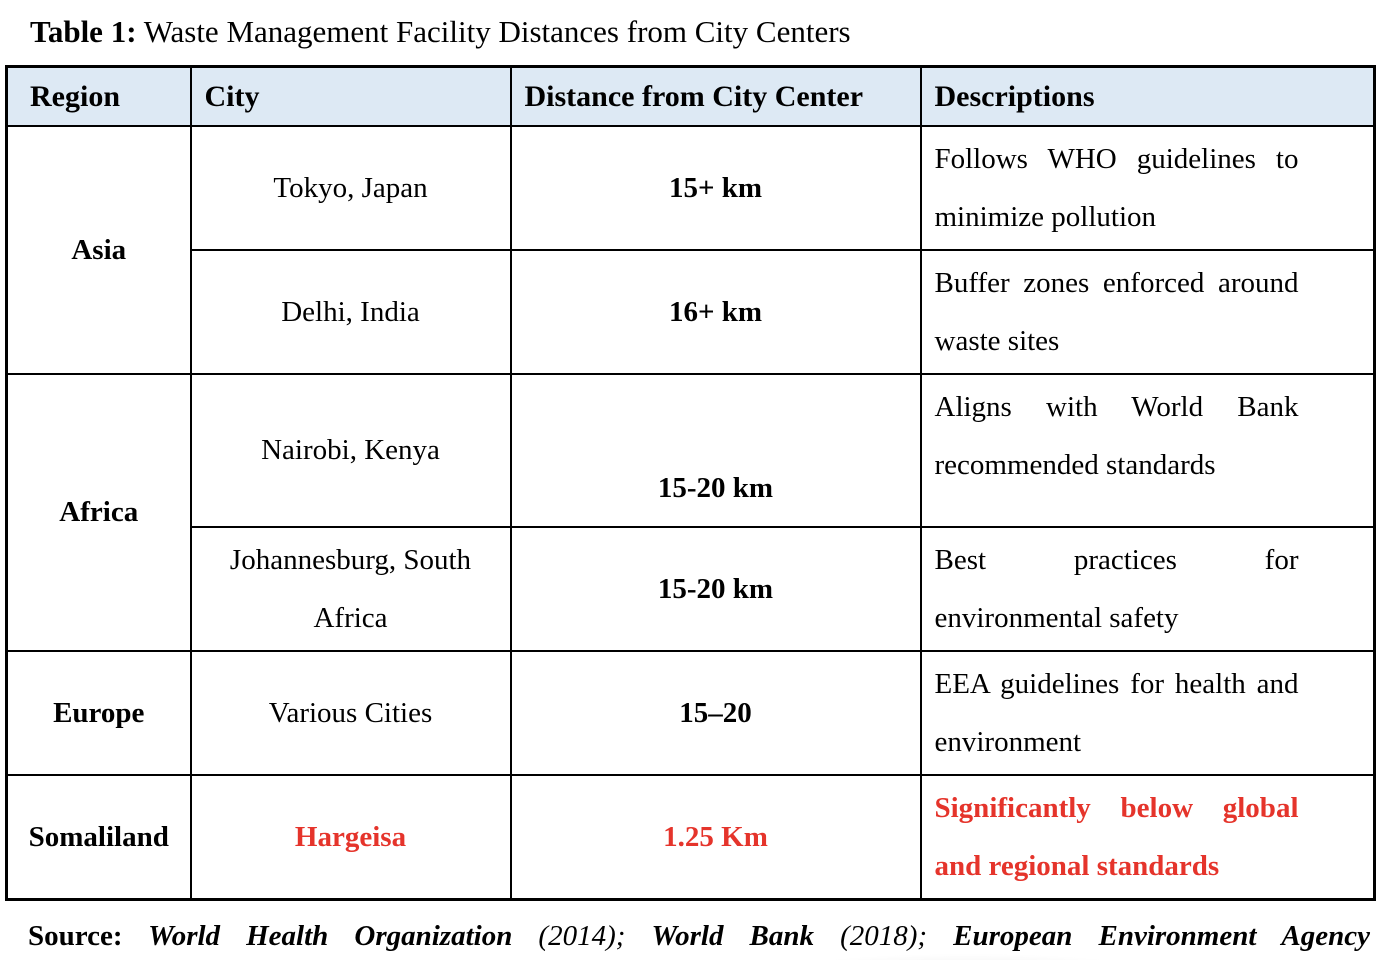 Image resolution: width=1378 pixels, height=960 pixels. Describe the element at coordinates (98, 249) in the screenshot. I see `region-cell-asia: Asia` at that location.